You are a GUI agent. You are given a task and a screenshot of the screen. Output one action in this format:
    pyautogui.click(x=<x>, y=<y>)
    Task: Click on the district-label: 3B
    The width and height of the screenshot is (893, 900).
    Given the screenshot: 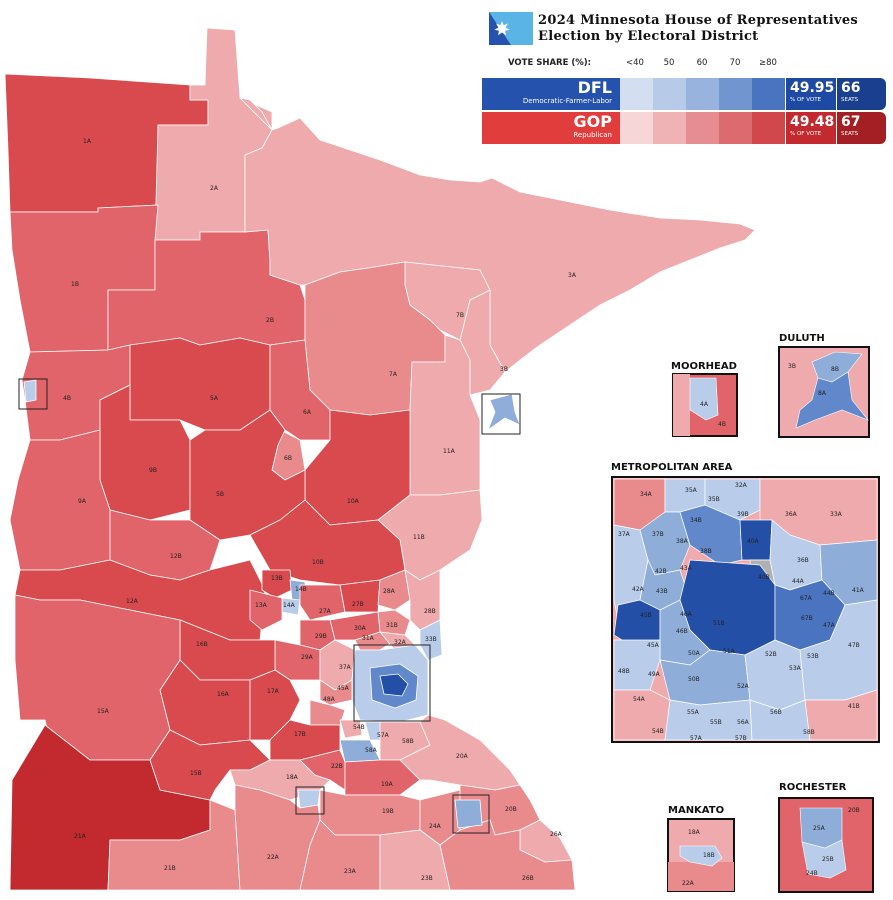 What is the action you would take?
    pyautogui.click(x=792, y=366)
    